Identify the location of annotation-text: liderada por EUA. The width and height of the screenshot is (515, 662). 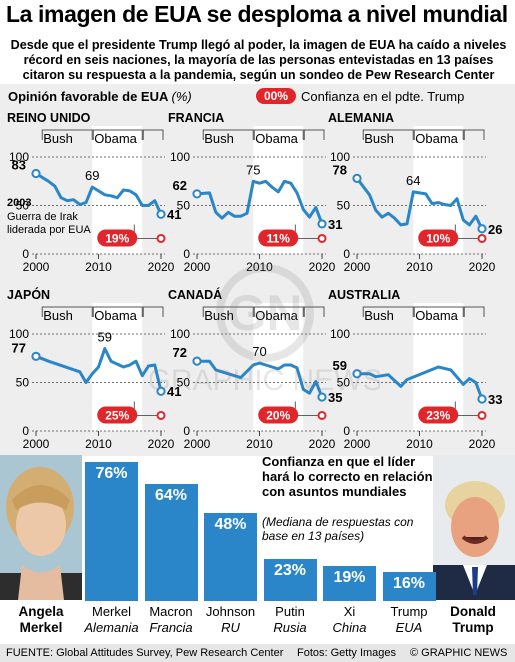
(49, 230).